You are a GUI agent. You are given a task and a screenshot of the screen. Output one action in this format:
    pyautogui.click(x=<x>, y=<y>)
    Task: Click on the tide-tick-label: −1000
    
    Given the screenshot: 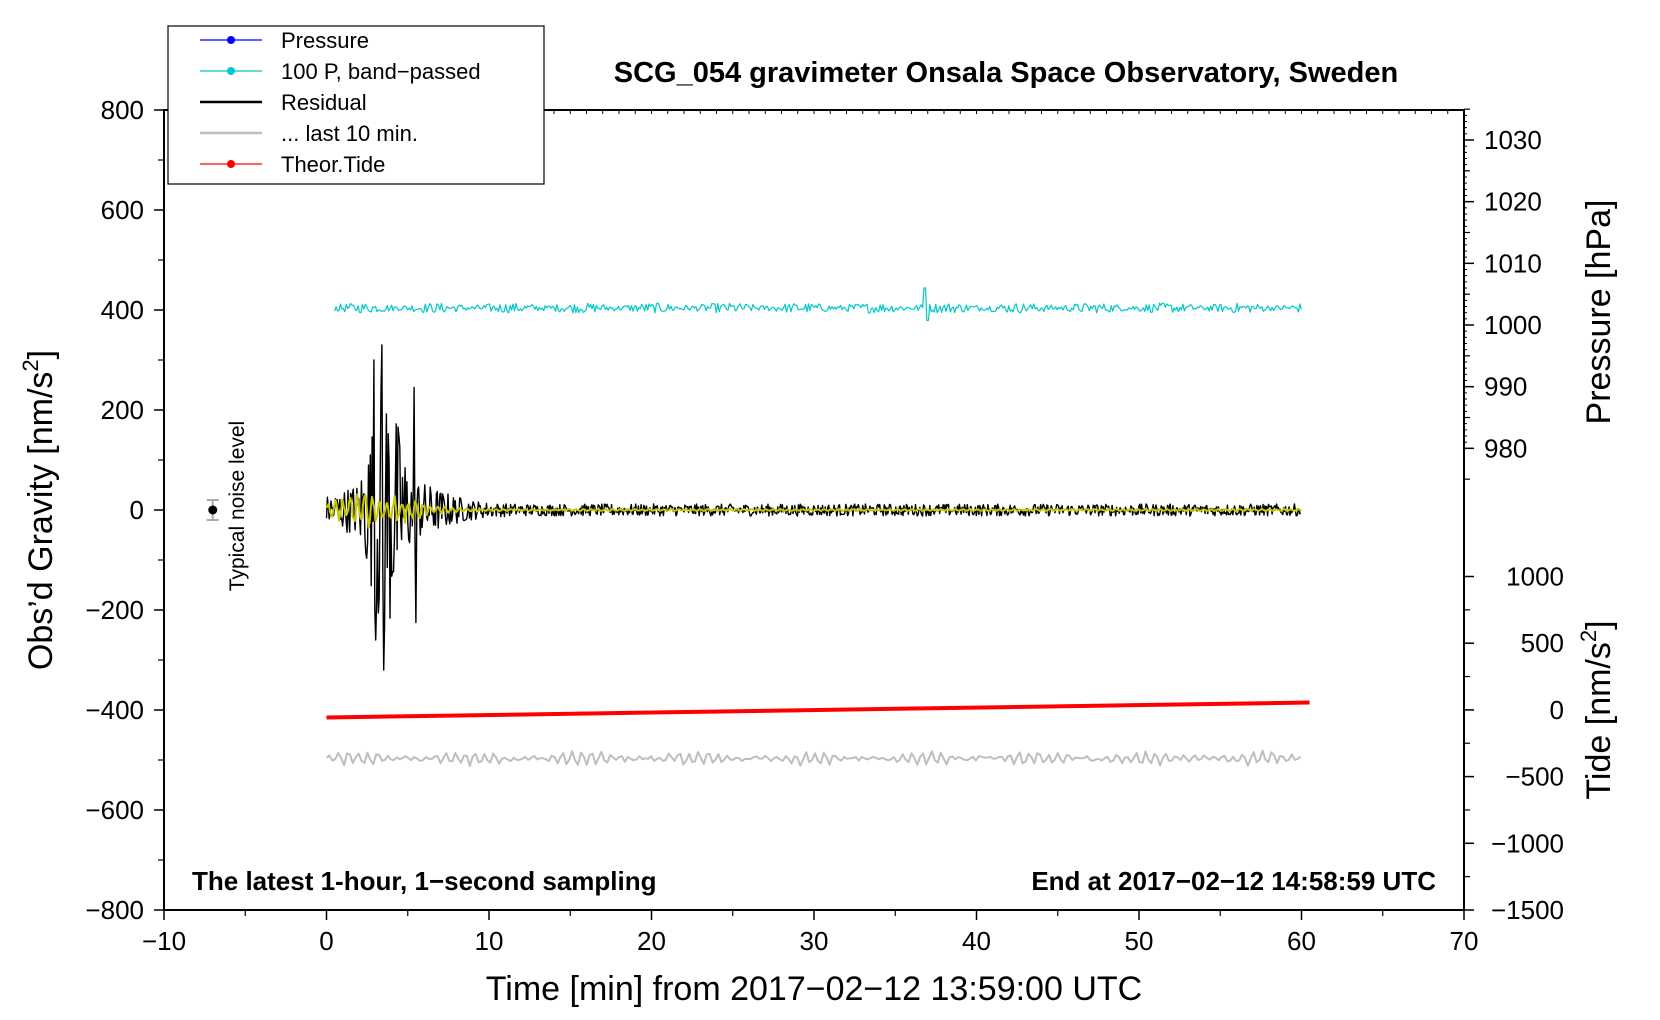 What is the action you would take?
    pyautogui.click(x=1527, y=843)
    